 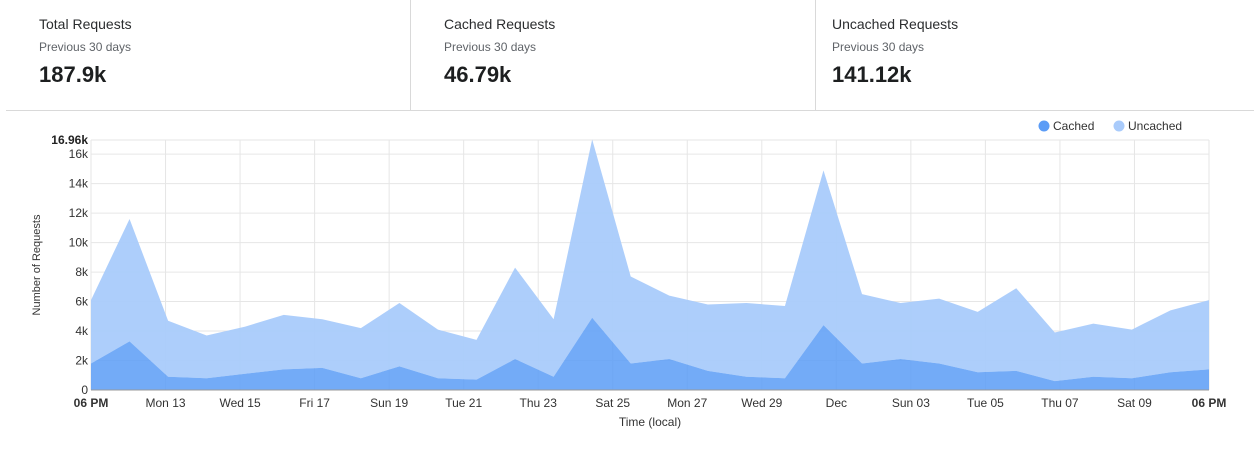 What do you see at coordinates (895, 24) in the screenshot?
I see `stat-title: Uncached Requests` at bounding box center [895, 24].